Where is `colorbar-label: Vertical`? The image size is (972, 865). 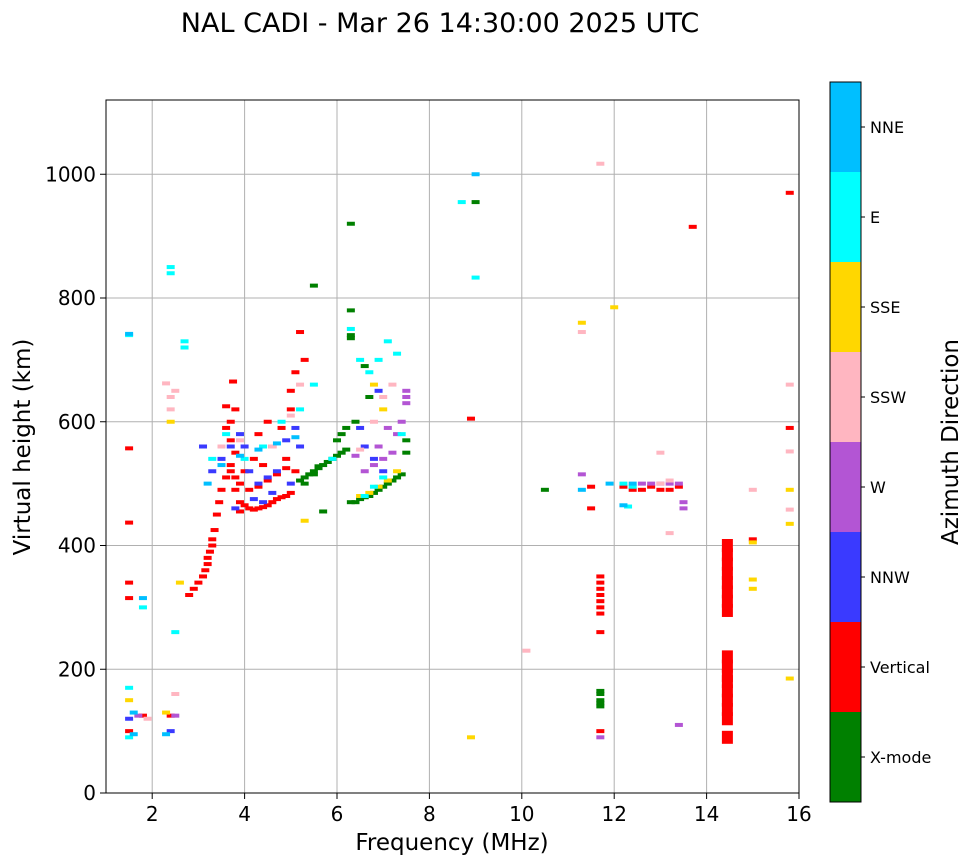 colorbar-label: Vertical is located at coordinates (900, 667).